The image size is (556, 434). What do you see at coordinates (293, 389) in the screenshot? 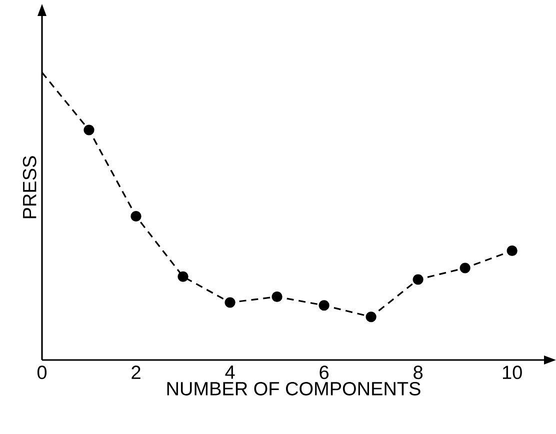
I see `x-axis-title: NUMBER OF COMPONENTS` at bounding box center [293, 389].